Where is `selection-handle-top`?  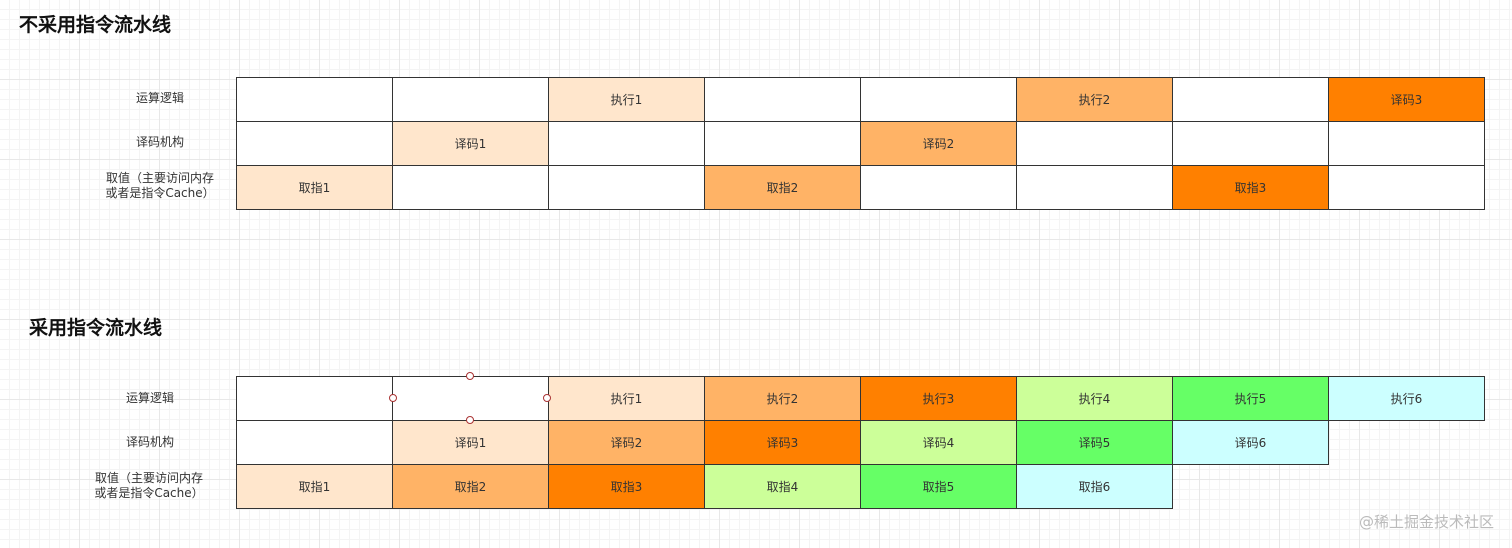
selection-handle-top is located at coordinates (470, 376).